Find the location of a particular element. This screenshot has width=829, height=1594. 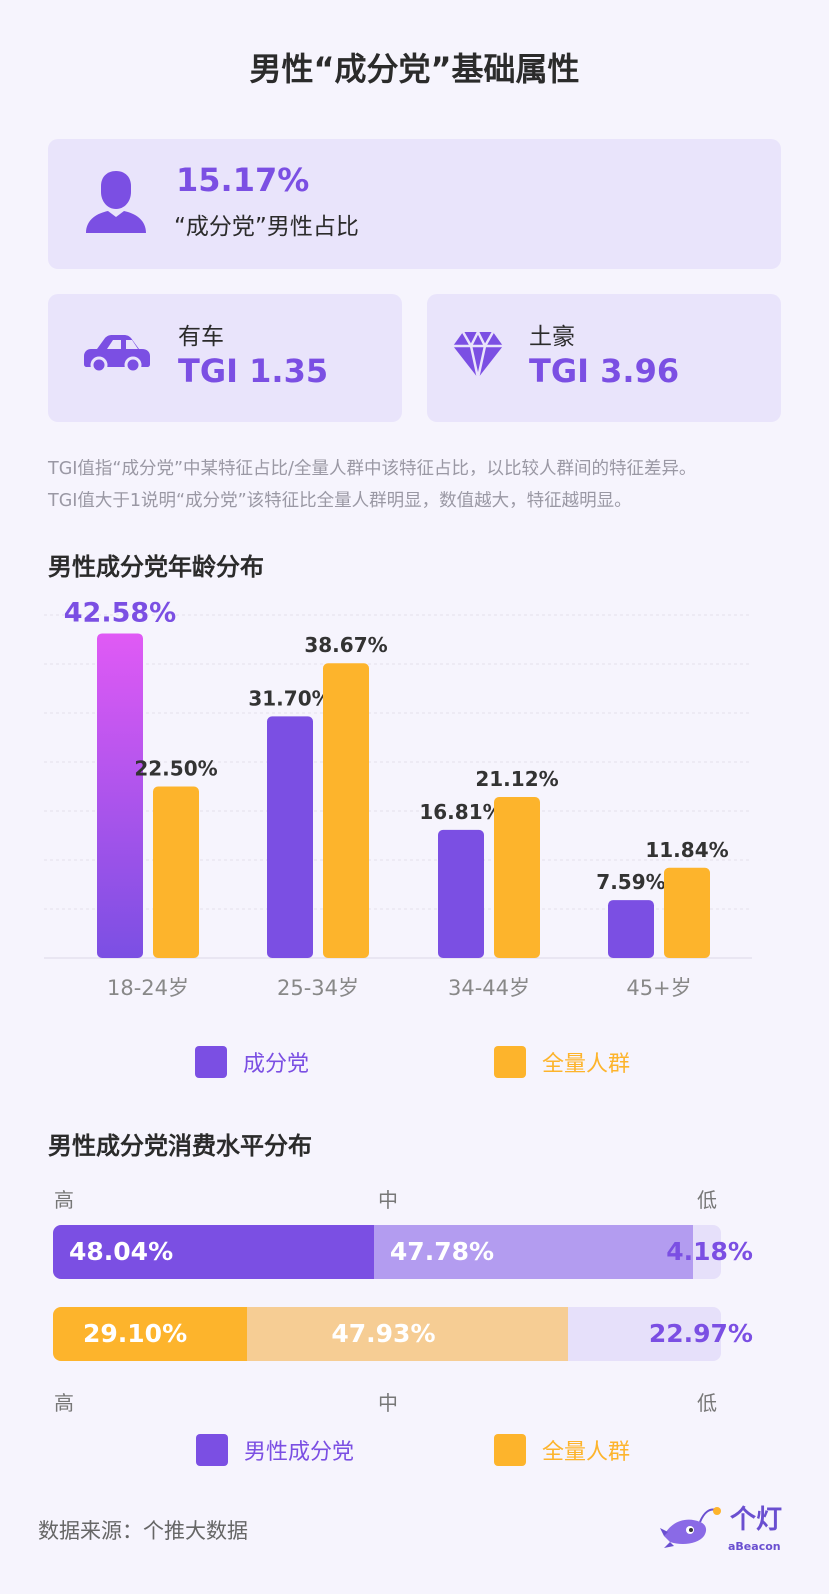

data-label: 11.84% is located at coordinates (686, 850).